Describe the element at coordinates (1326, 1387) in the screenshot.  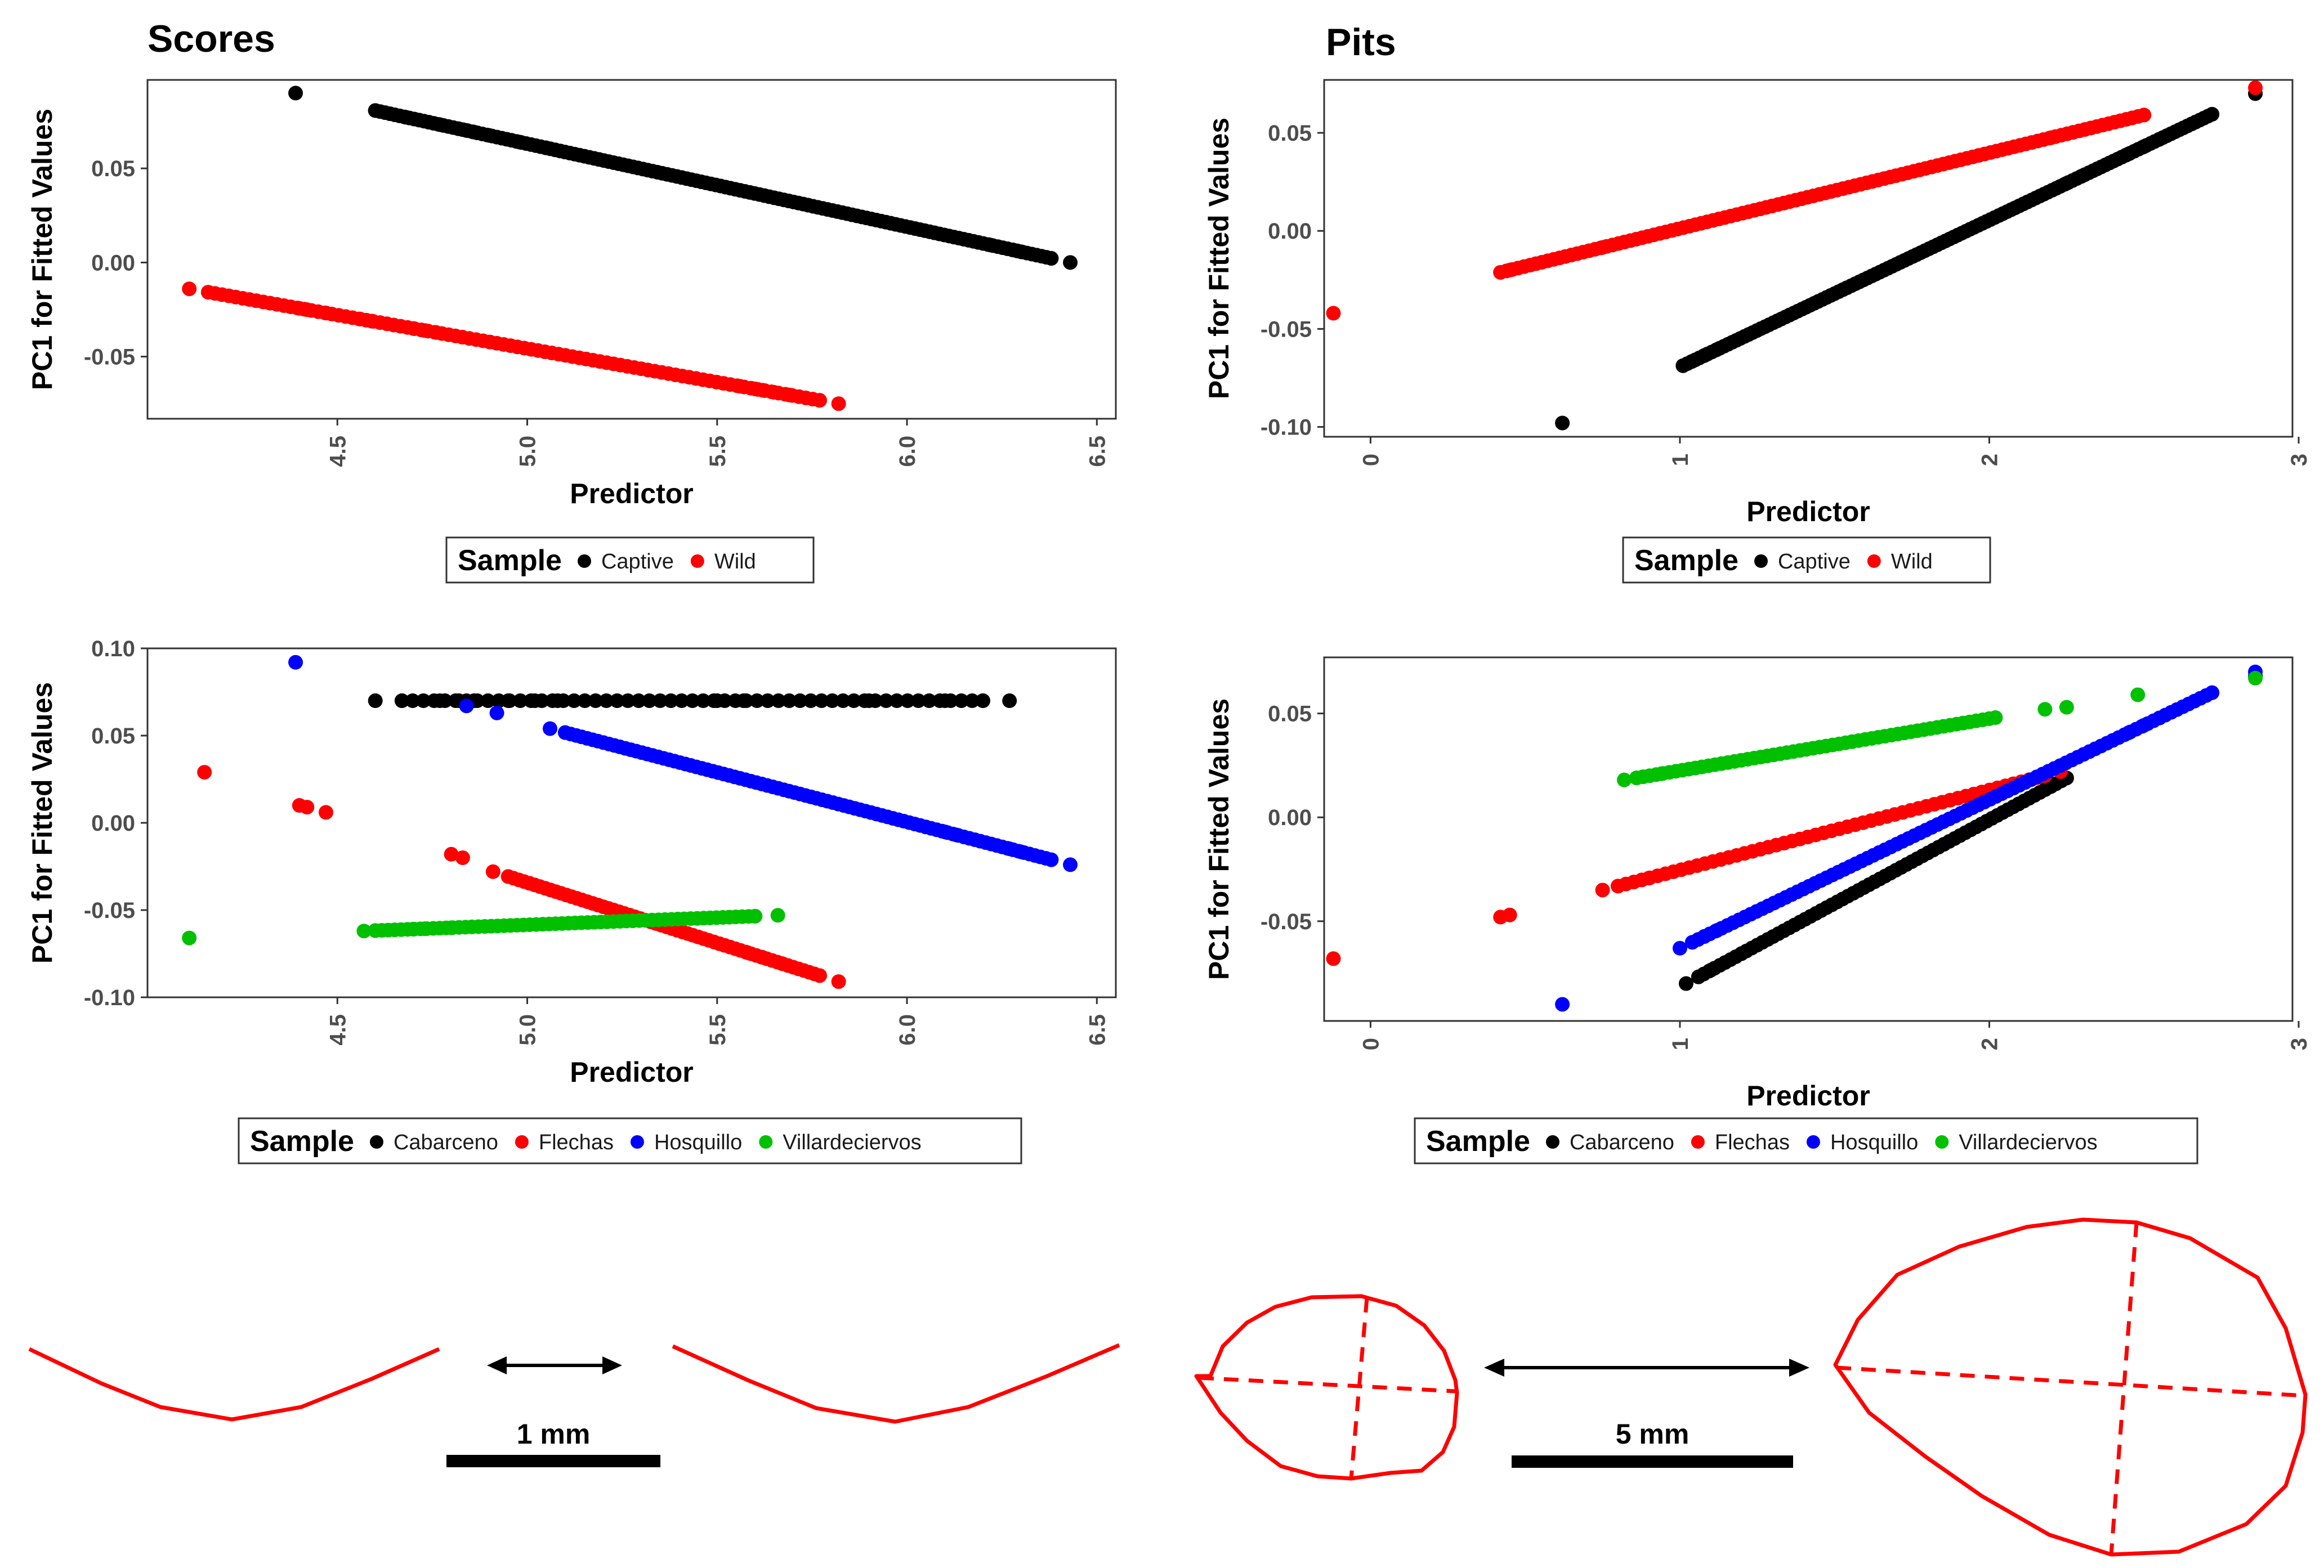
I see `pit-outline-small` at that location.